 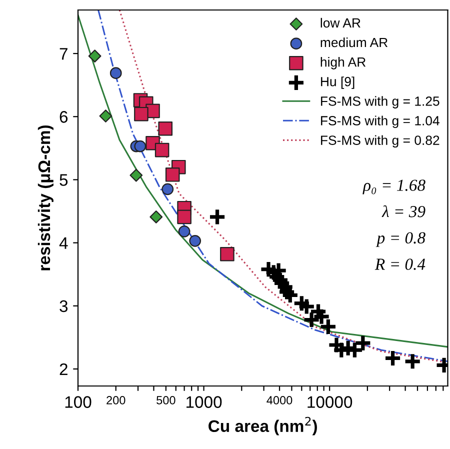 What do you see at coordinates (78, 402) in the screenshot?
I see `x-tick-label: 100` at bounding box center [78, 402].